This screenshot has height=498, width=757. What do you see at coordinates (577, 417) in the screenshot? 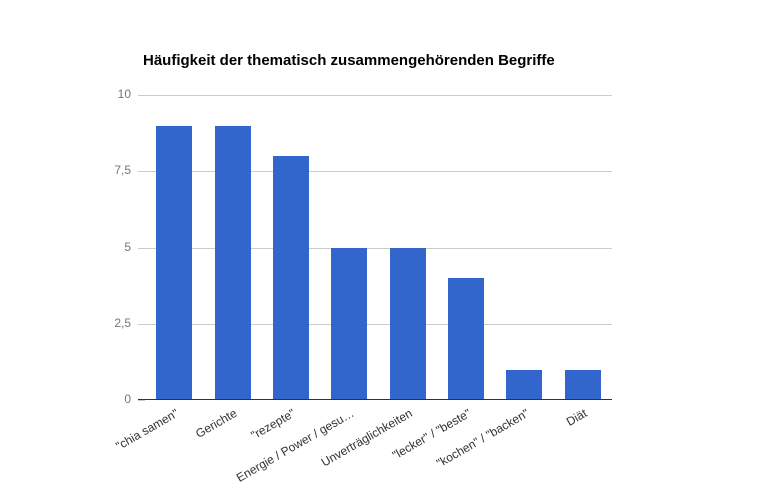
I see `x-axis-label: Diät` at bounding box center [577, 417].